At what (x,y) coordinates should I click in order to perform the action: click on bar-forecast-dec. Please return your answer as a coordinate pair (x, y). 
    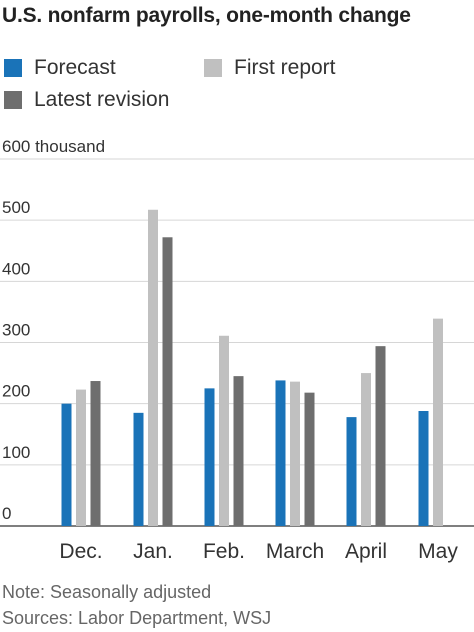
    Looking at the image, I should click on (66, 464).